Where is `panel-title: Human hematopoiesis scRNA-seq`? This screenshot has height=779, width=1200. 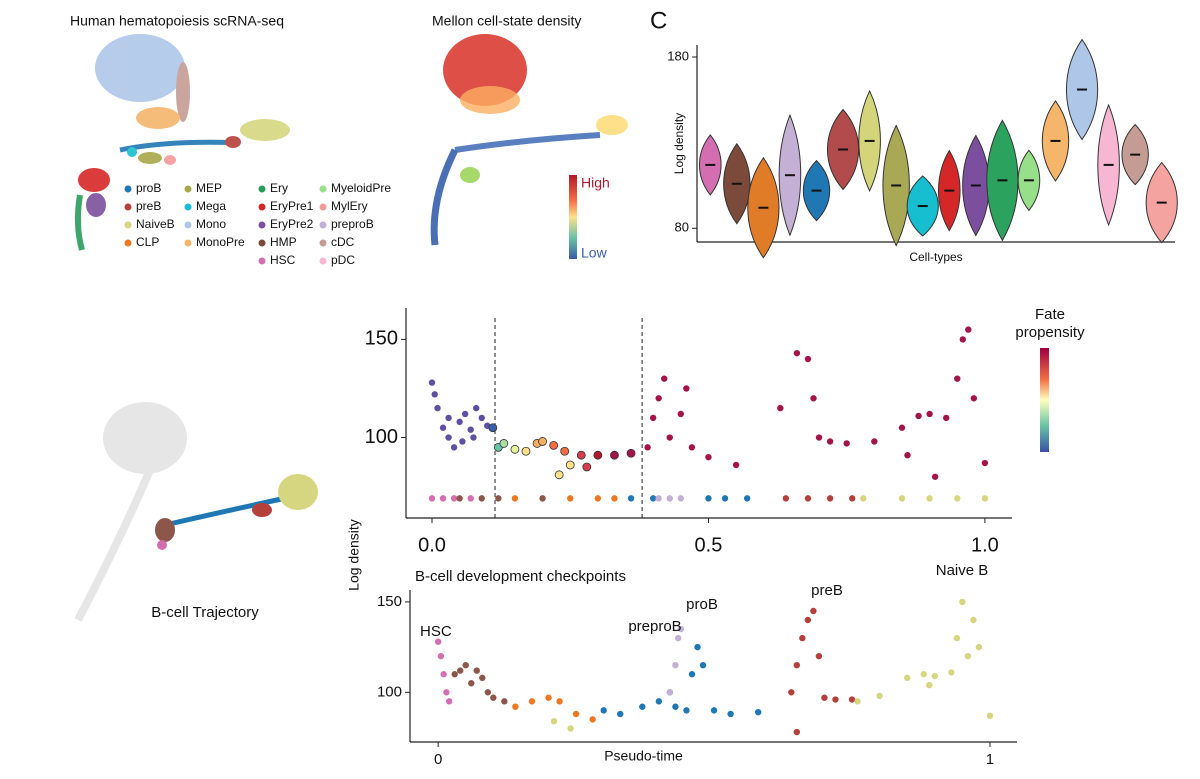
panel-title: Human hematopoiesis scRNA-seq is located at coordinates (177, 21).